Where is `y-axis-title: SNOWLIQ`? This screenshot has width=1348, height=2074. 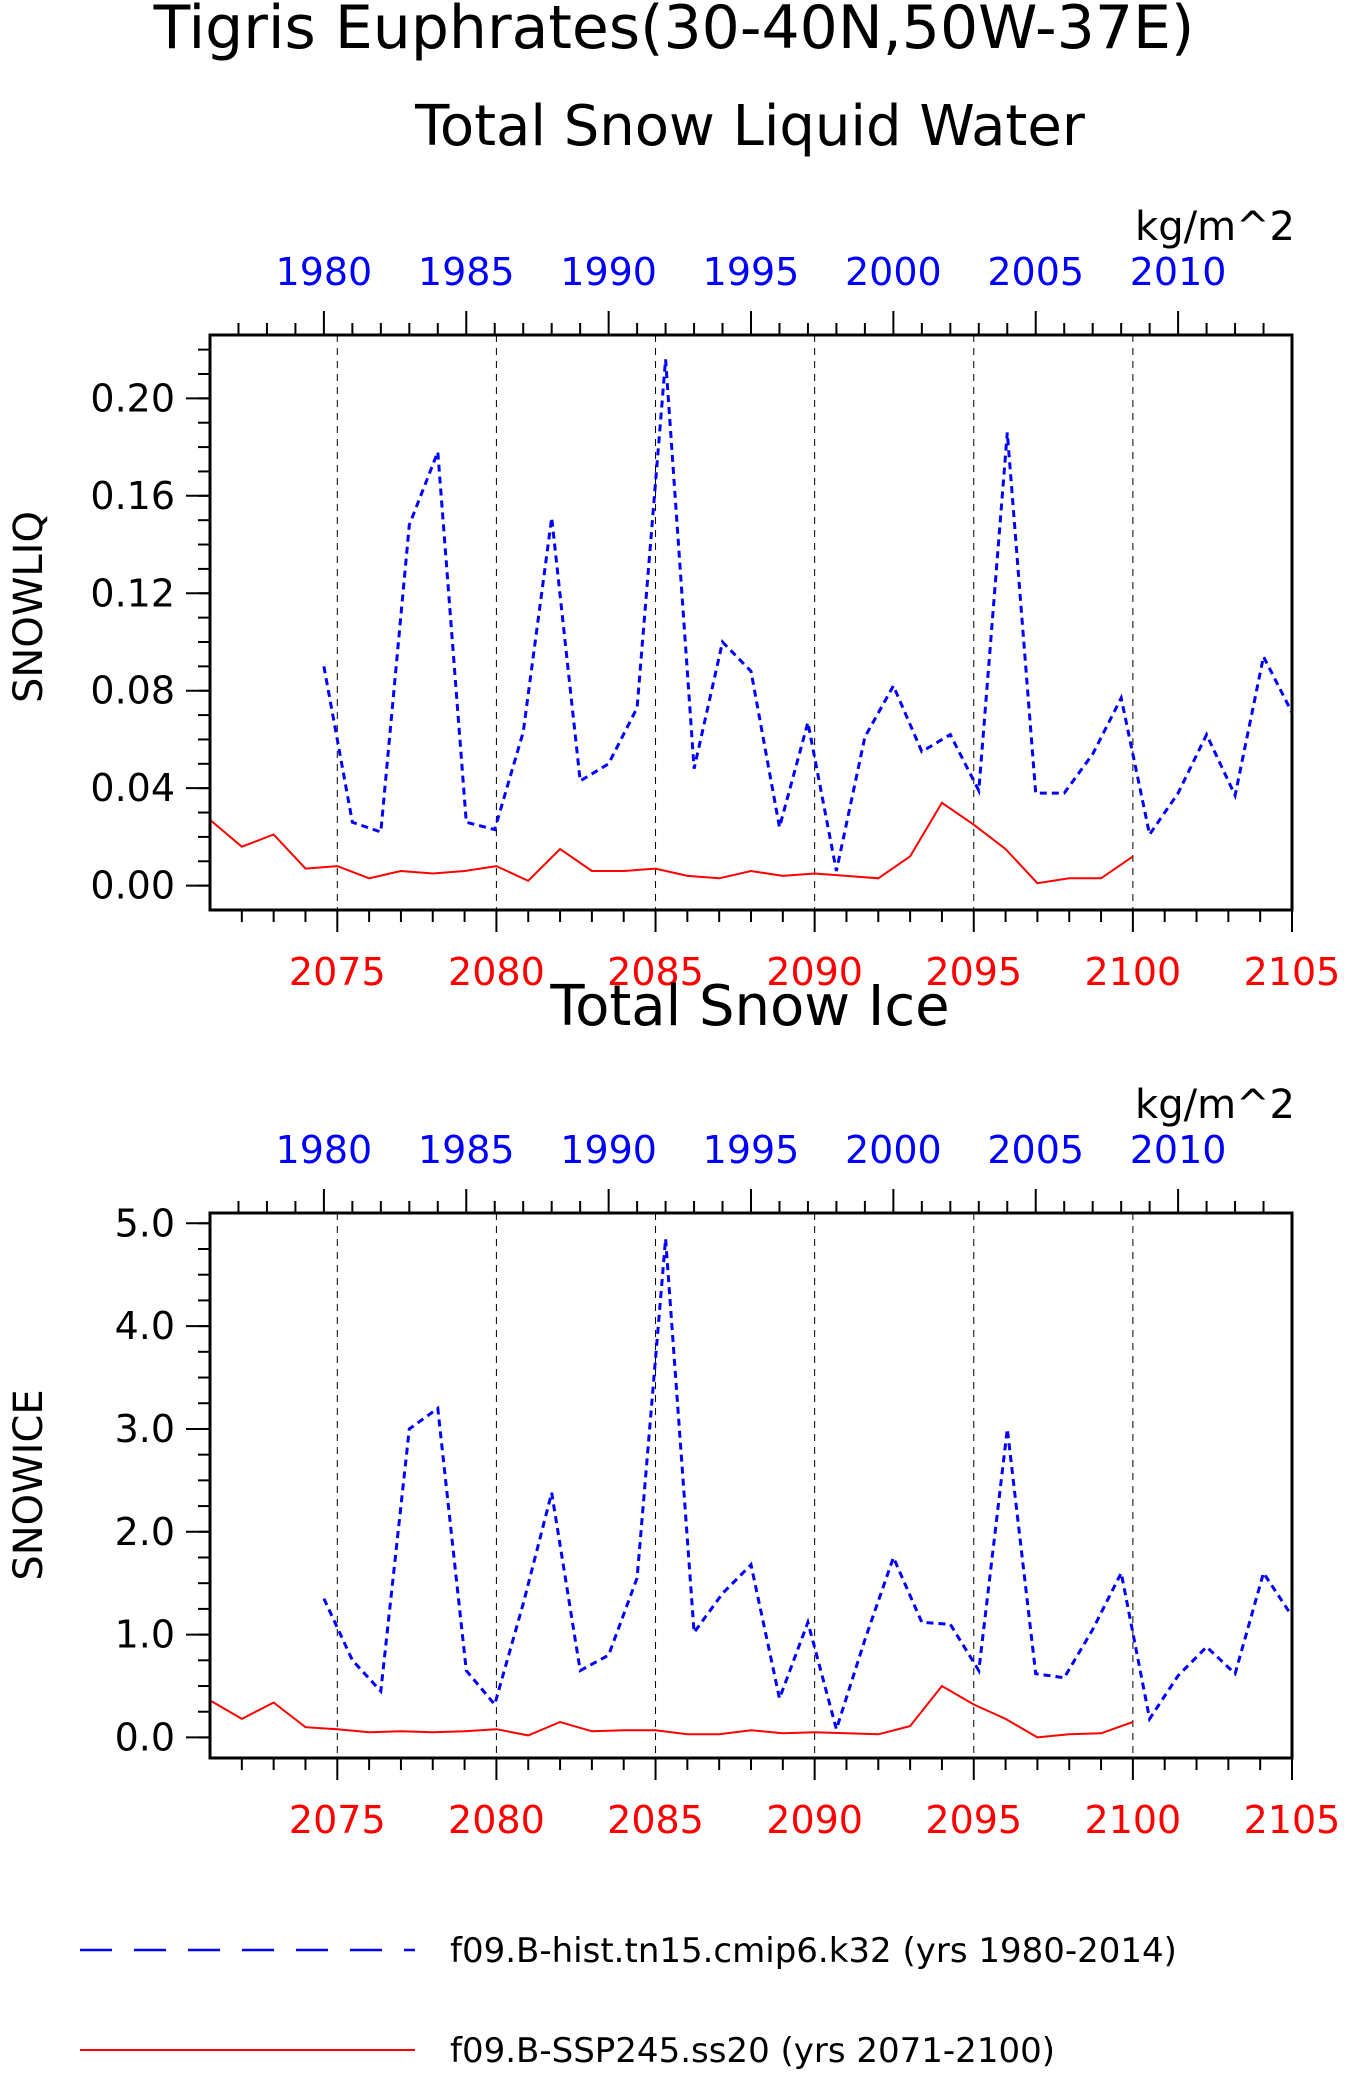
y-axis-title: SNOWLIQ is located at coordinates (29, 607).